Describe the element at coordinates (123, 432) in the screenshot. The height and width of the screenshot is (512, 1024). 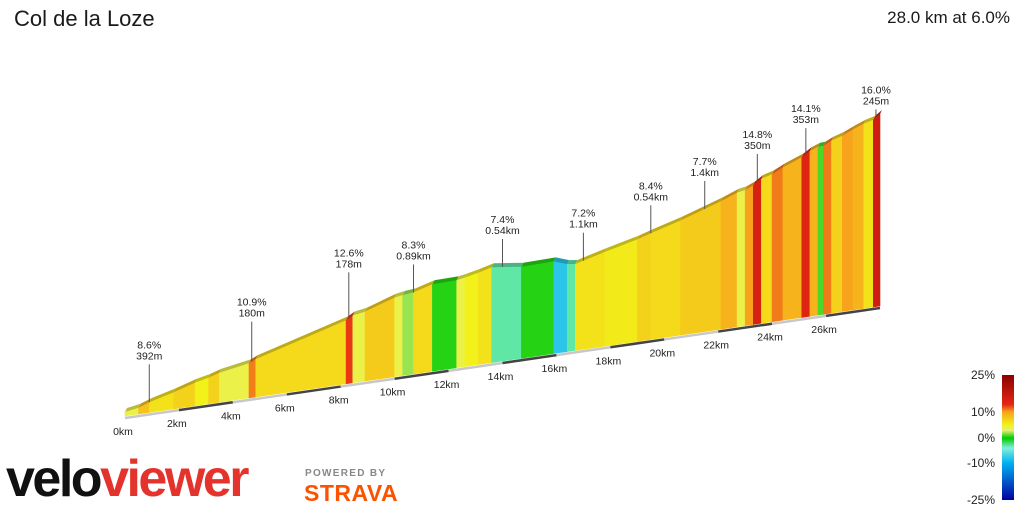
I see `x-tick-label: 0km` at that location.